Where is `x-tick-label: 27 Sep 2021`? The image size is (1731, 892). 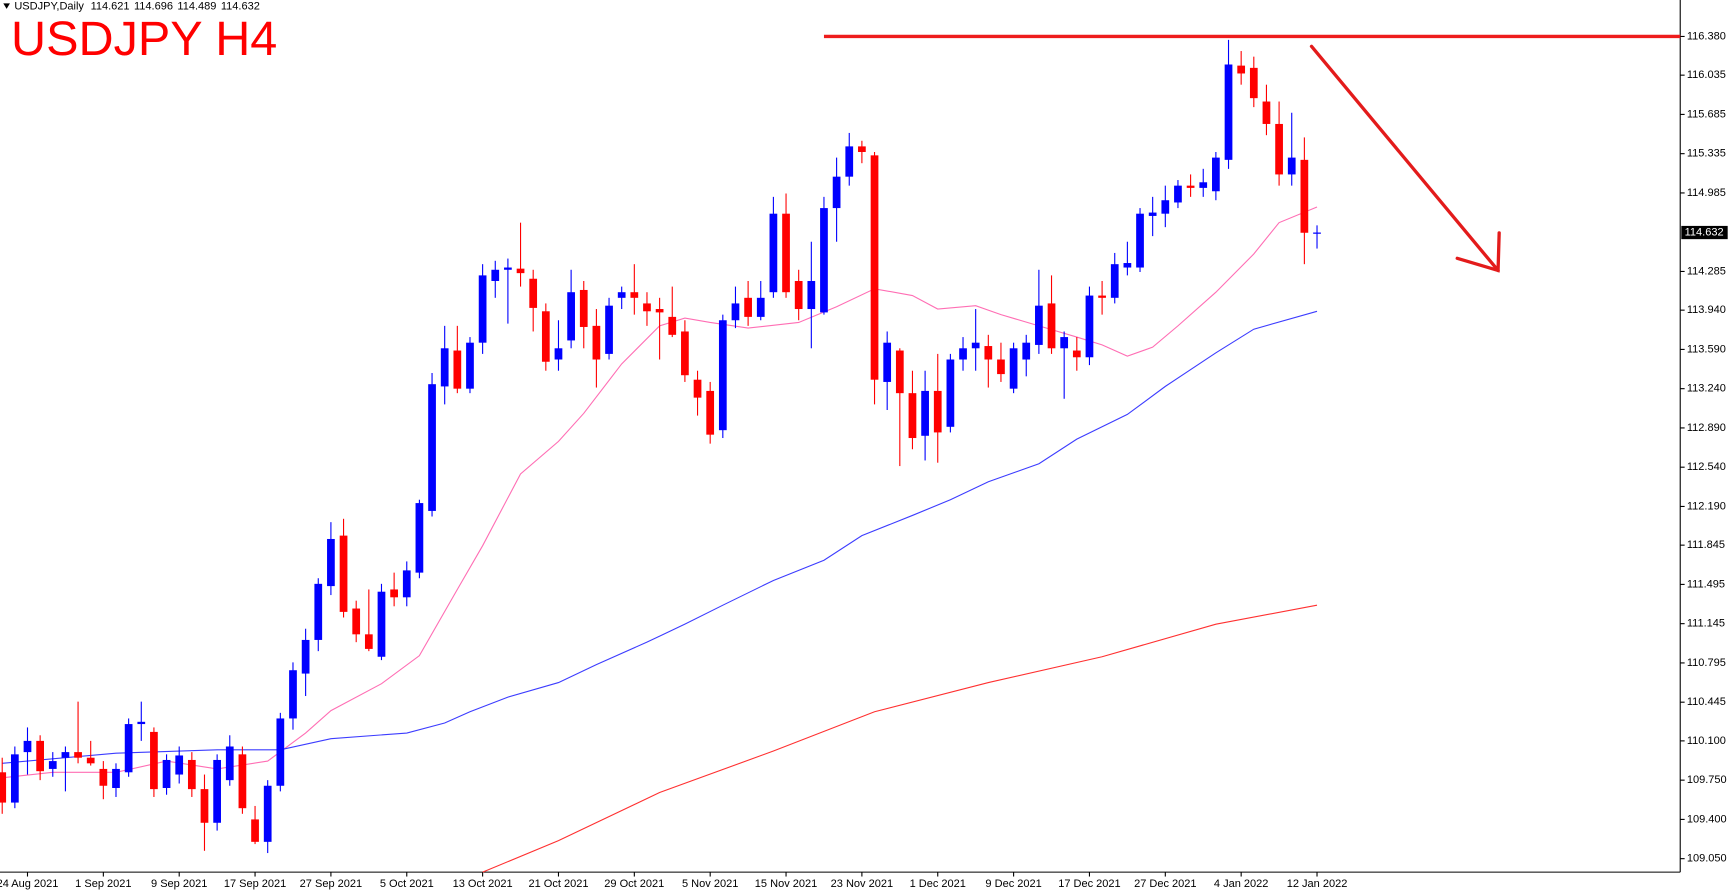
x-tick-label: 27 Sep 2021 is located at coordinates (331, 884).